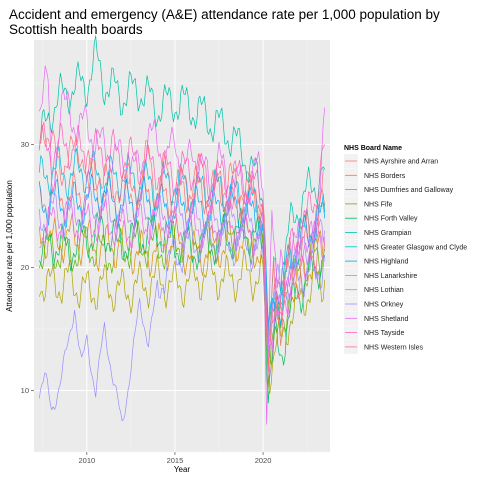 The image size is (480, 480). Describe the element at coordinates (25, 144) in the screenshot. I see `y-tick-label: 30` at that location.